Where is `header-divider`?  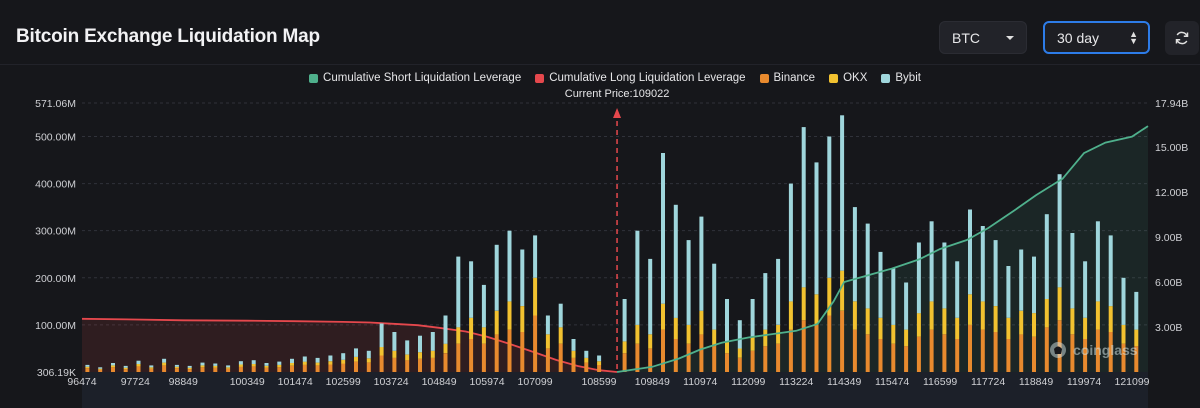 header-divider is located at coordinates (600, 64).